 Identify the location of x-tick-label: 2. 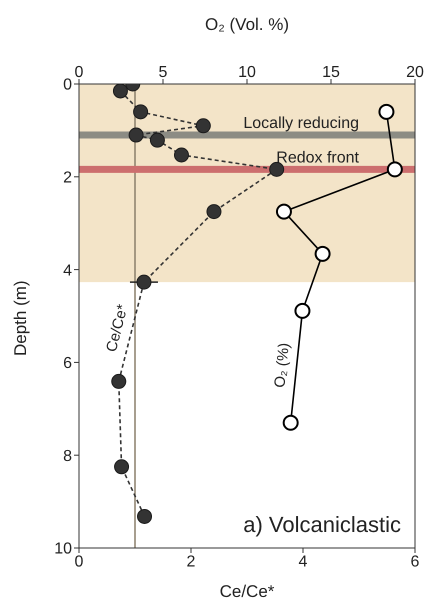
(191, 561).